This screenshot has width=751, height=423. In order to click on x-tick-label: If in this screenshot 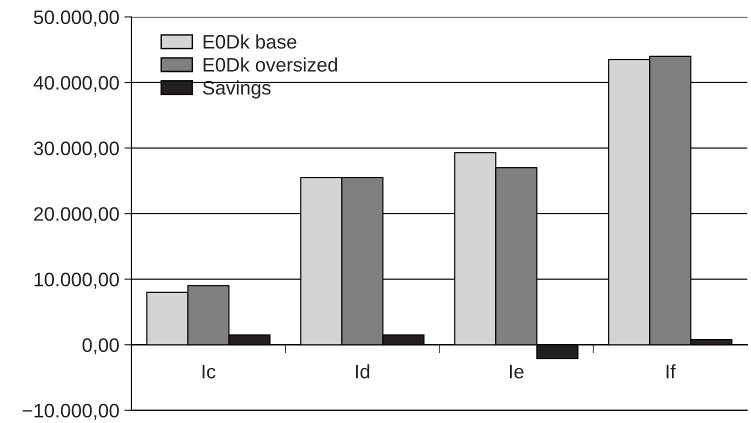, I will do `click(671, 371)`.